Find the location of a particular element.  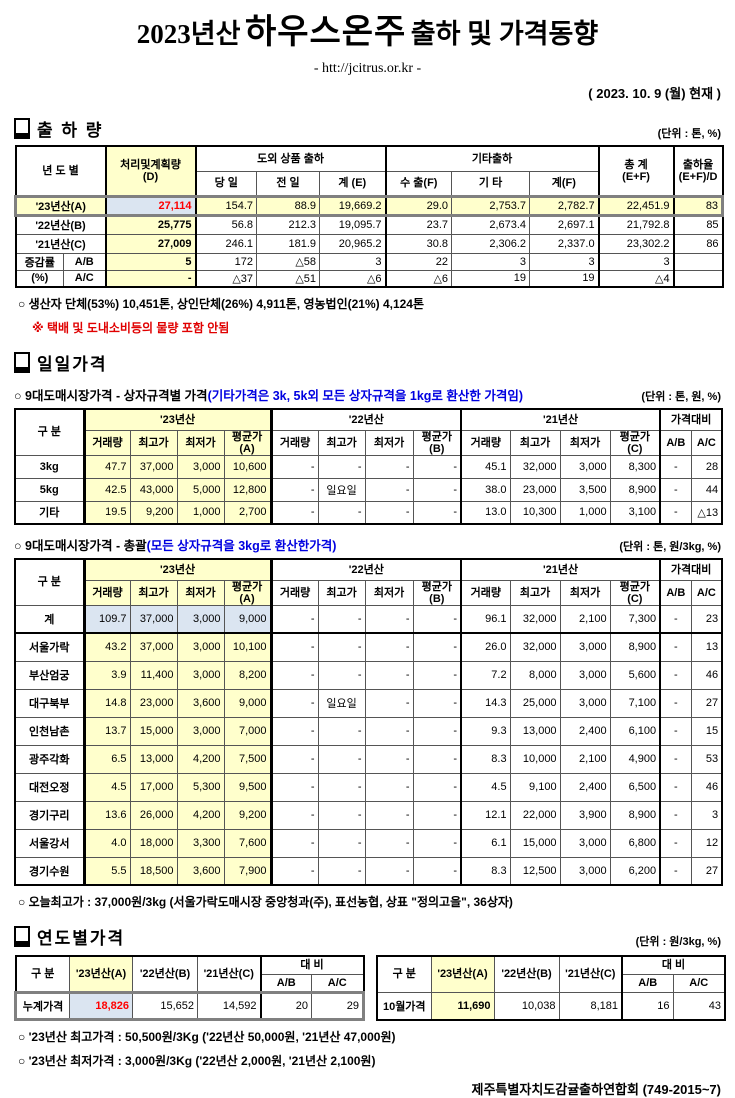

col-header-avg-b: 평균가(B) is located at coordinates (437, 442).